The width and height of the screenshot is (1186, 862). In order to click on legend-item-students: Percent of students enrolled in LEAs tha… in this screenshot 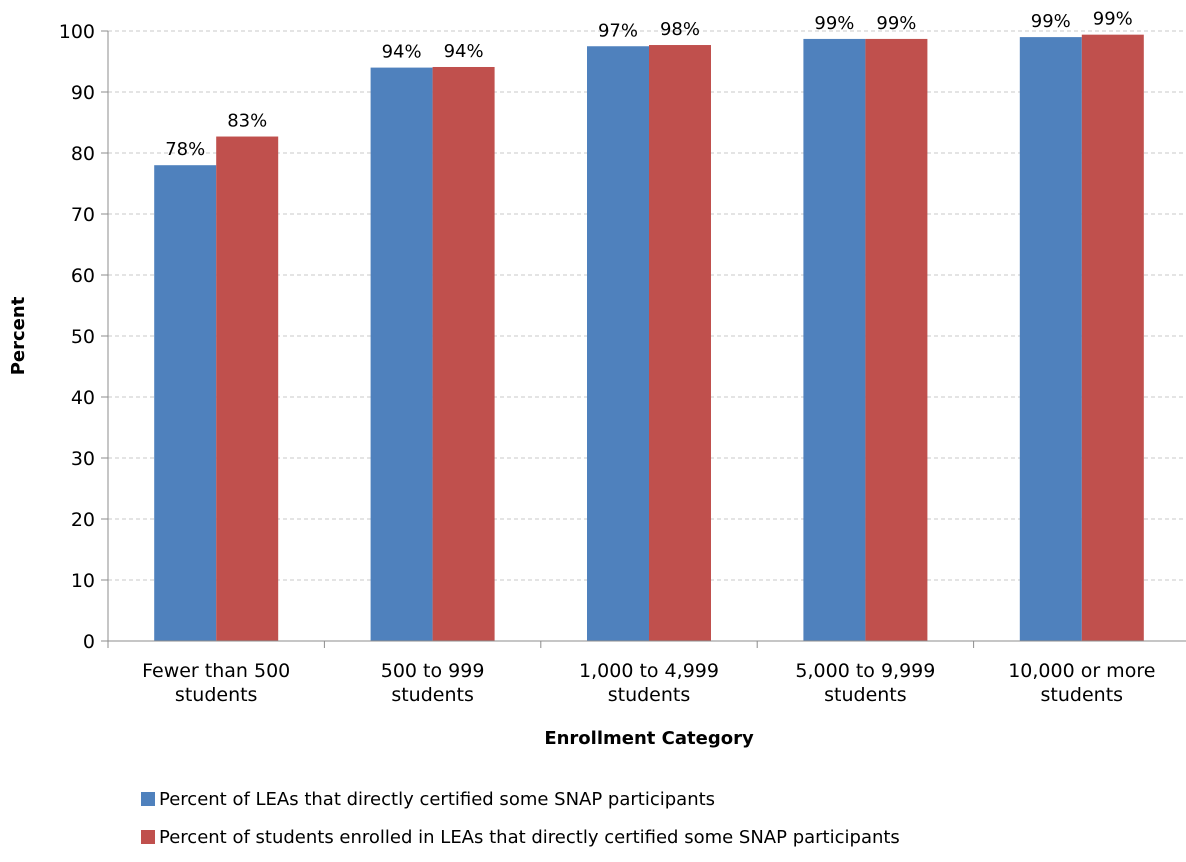, I will do `click(520, 837)`.